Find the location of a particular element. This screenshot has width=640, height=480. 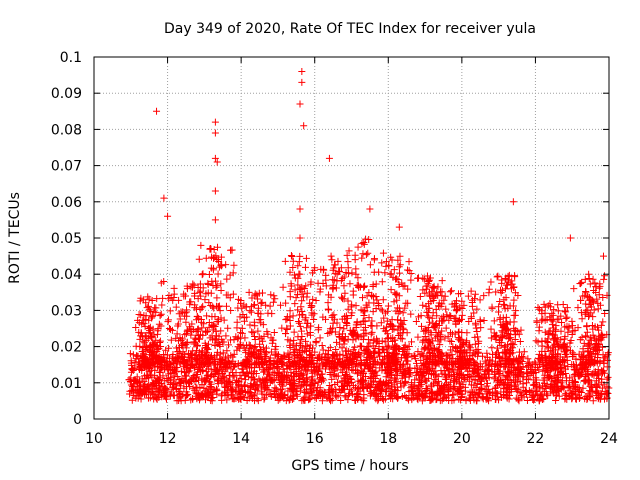

y-axis-label: ROTI / TECUs is located at coordinates (15, 238).